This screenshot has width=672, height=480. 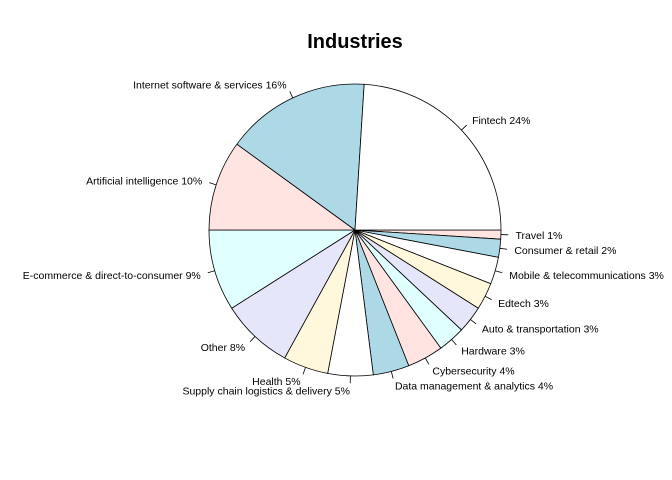 What do you see at coordinates (586, 276) in the screenshot?
I see `slice-label: Mobile & telecommunications 3%` at bounding box center [586, 276].